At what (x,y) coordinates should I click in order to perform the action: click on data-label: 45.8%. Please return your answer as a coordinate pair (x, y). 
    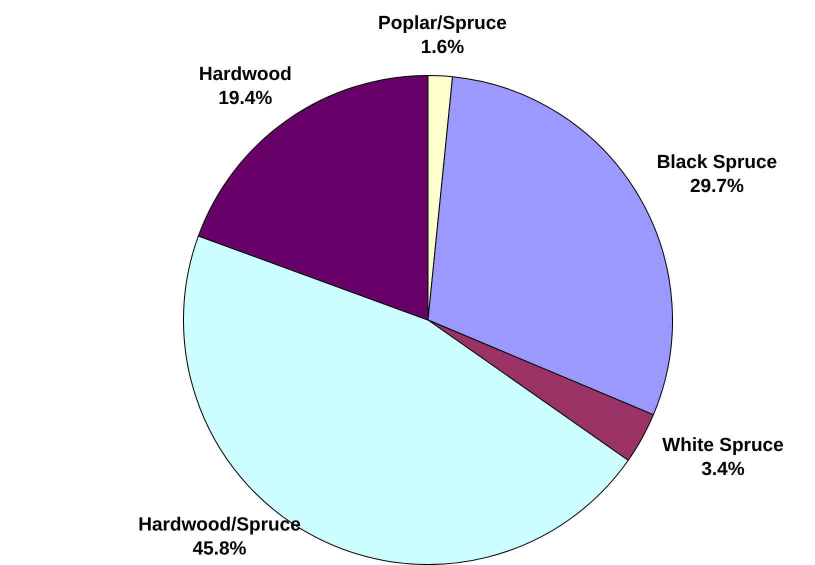
    Looking at the image, I should click on (219, 549).